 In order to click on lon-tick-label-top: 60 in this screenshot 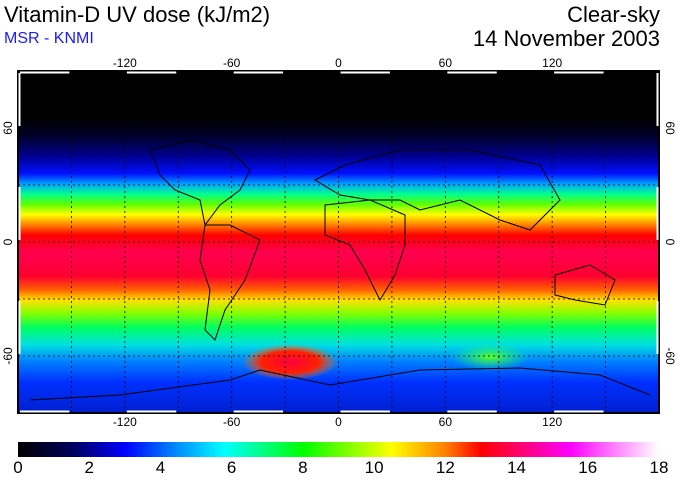, I will do `click(445, 63)`.